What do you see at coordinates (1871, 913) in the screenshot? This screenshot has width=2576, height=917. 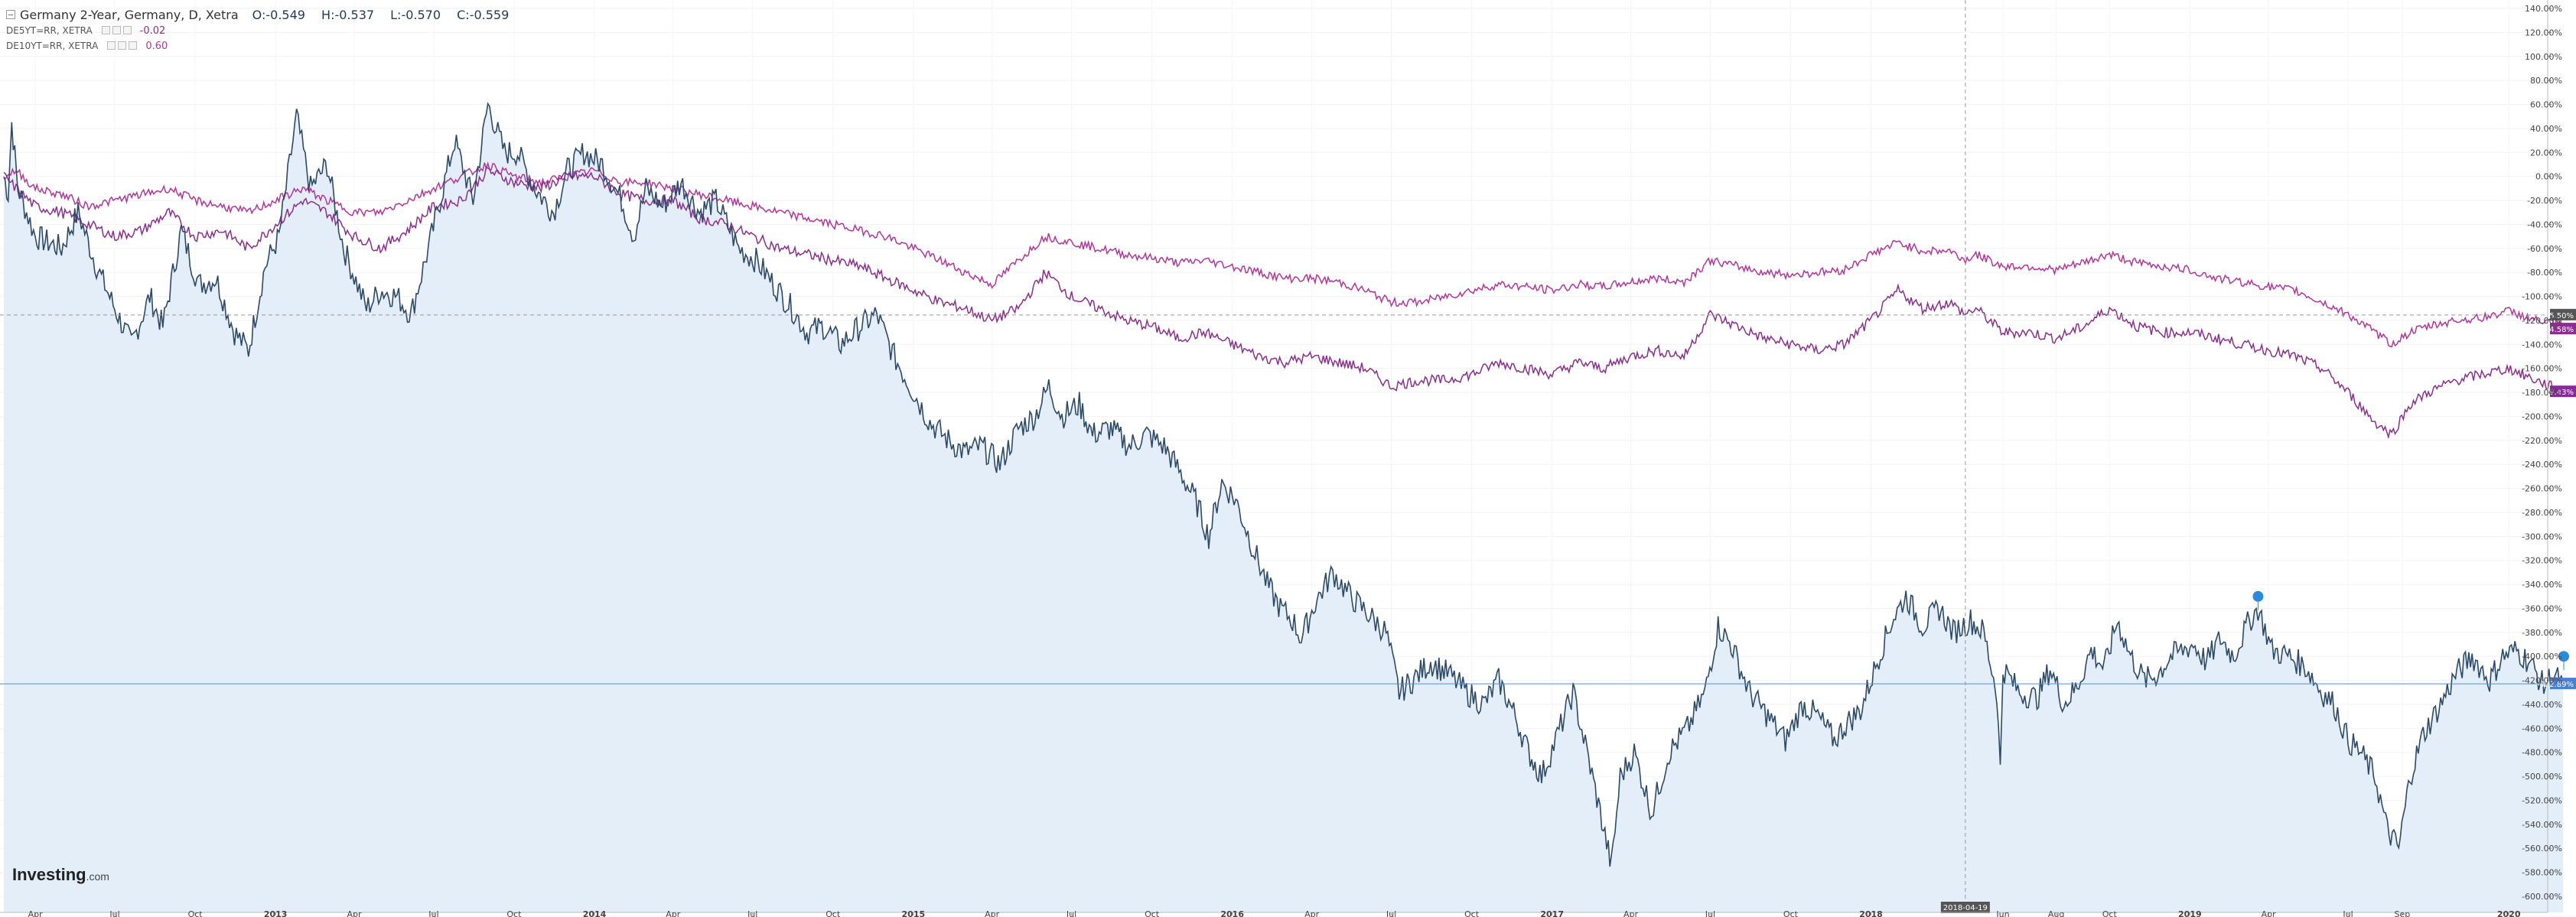 I see `x-tick-label: 2018` at bounding box center [1871, 913].